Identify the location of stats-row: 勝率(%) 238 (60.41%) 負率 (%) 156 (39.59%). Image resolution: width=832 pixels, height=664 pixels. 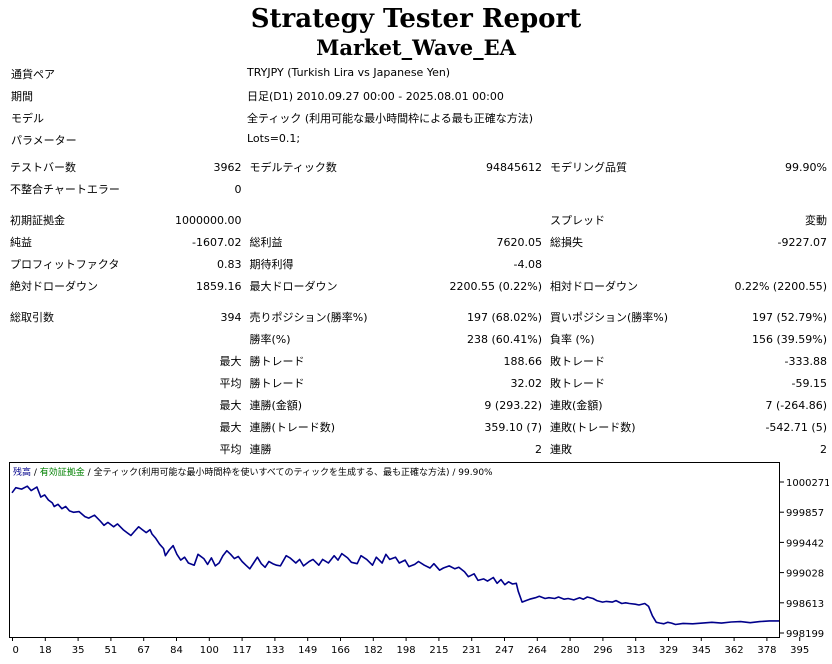
(418, 339).